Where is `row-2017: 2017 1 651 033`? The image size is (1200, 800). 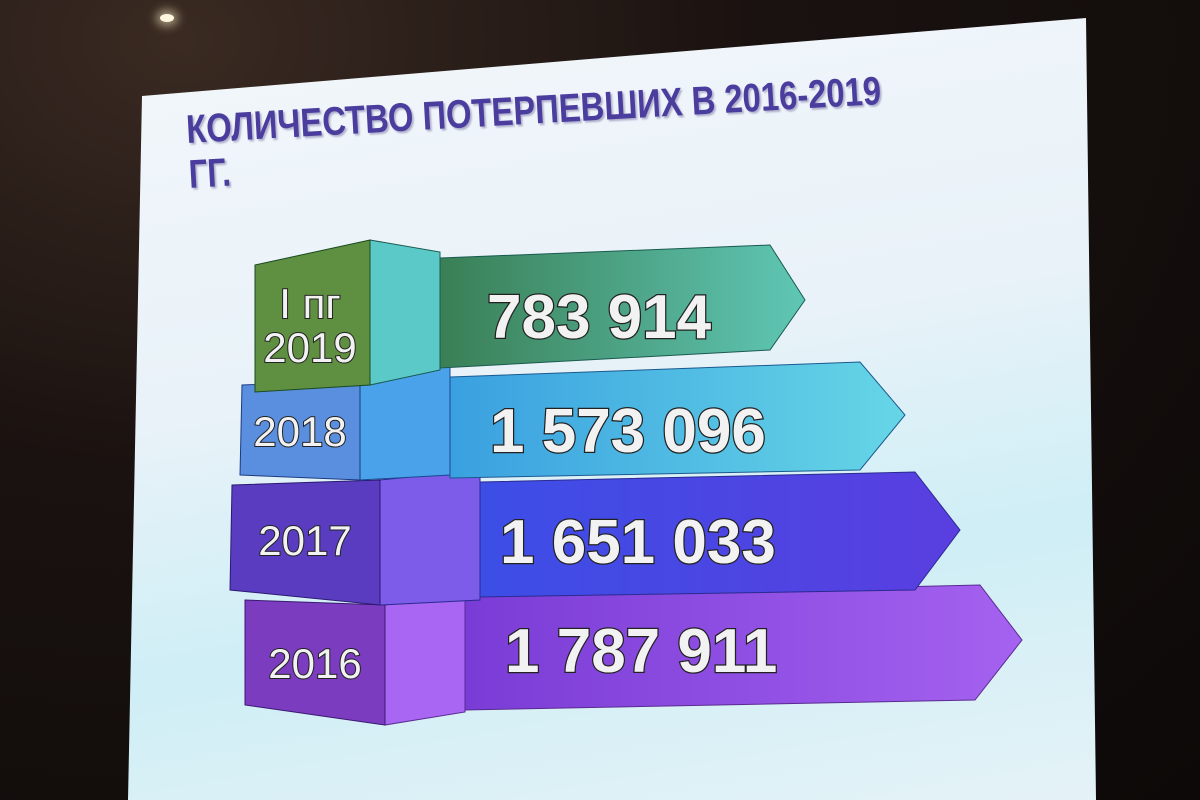 row-2017: 2017 1 651 033 is located at coordinates (595, 537).